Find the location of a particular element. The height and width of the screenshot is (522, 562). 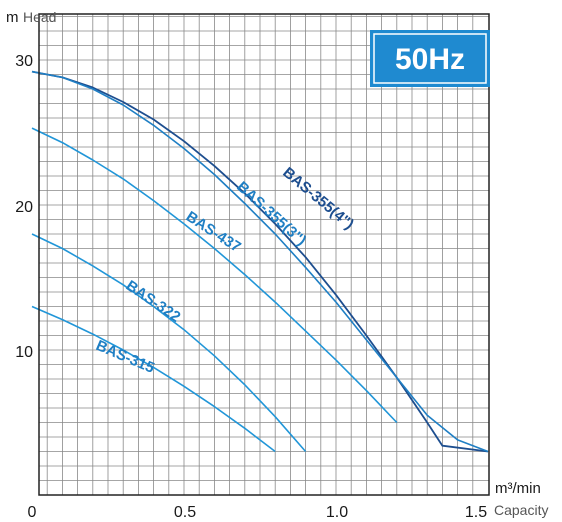

x-axis-unit: m³/min is located at coordinates (518, 488).